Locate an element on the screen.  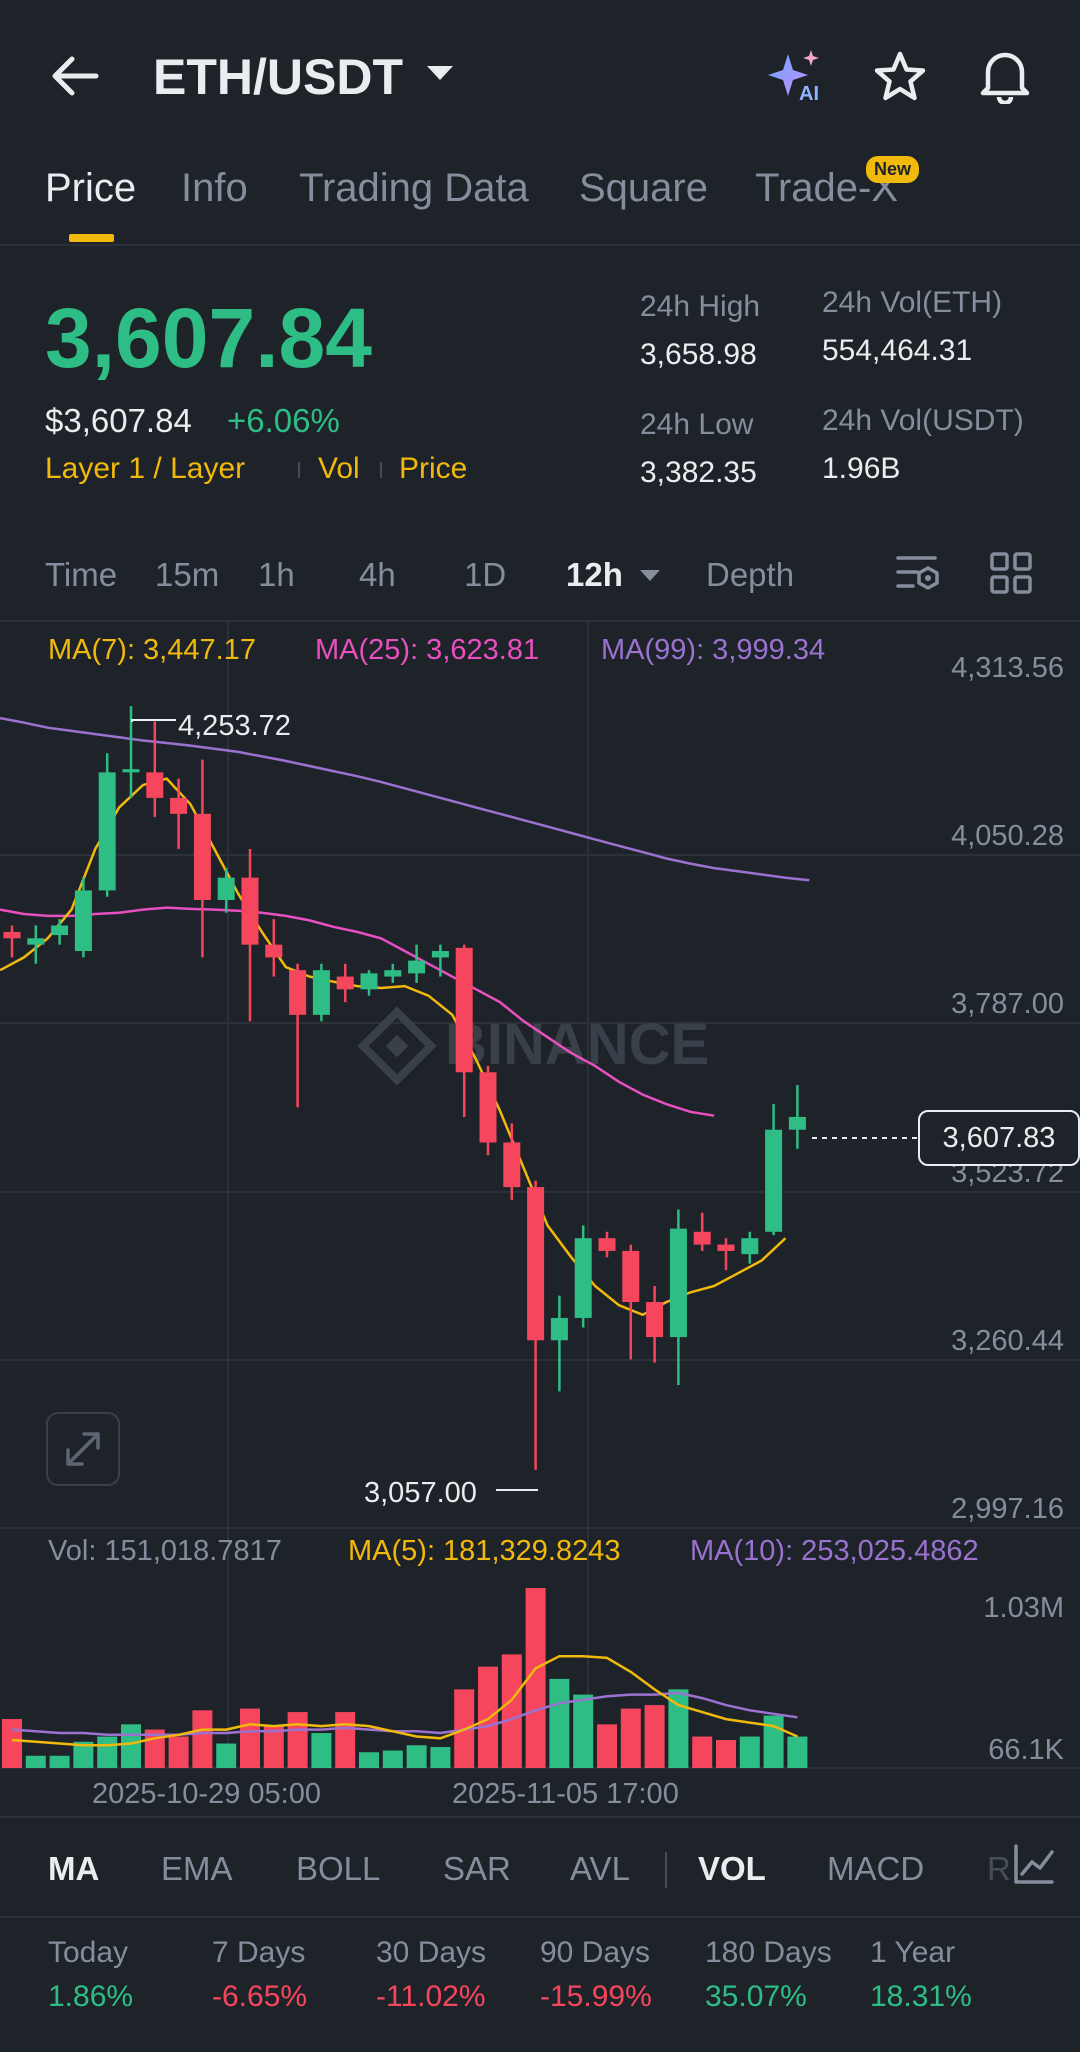
tab-square: Square is located at coordinates (643, 188).